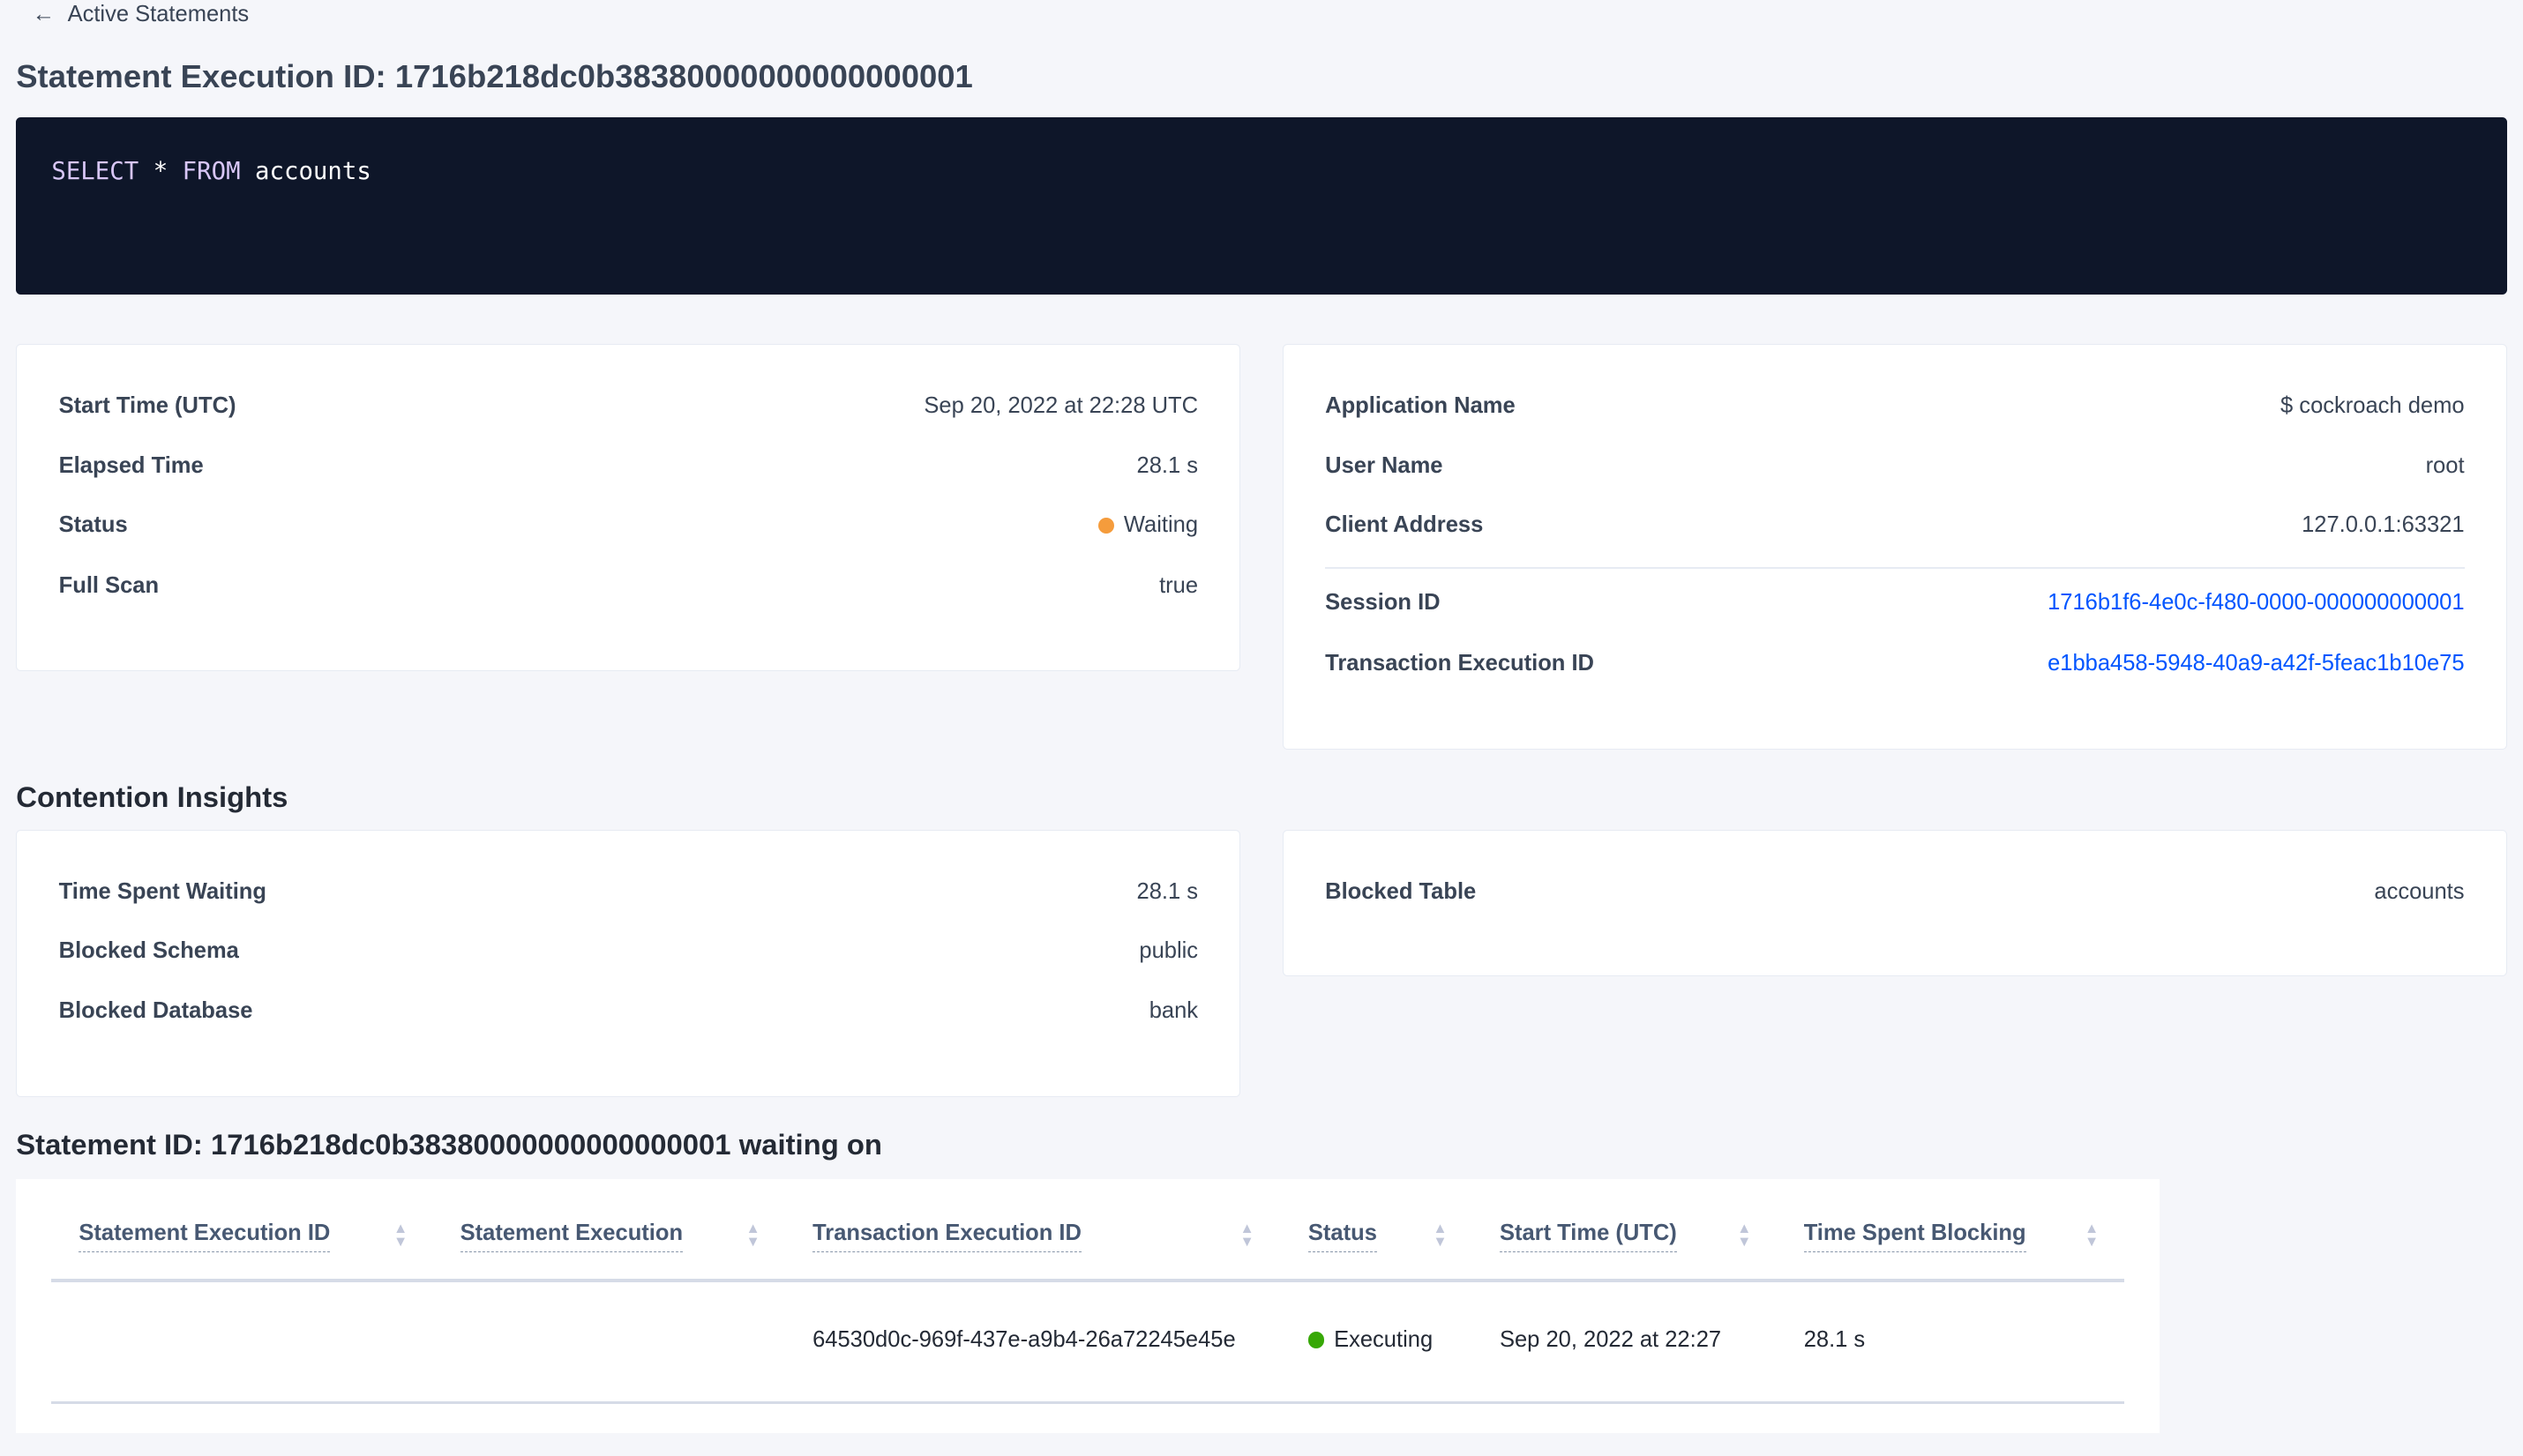 The image size is (2523, 1456). Describe the element at coordinates (93, 525) in the screenshot. I see `label: Status` at that location.